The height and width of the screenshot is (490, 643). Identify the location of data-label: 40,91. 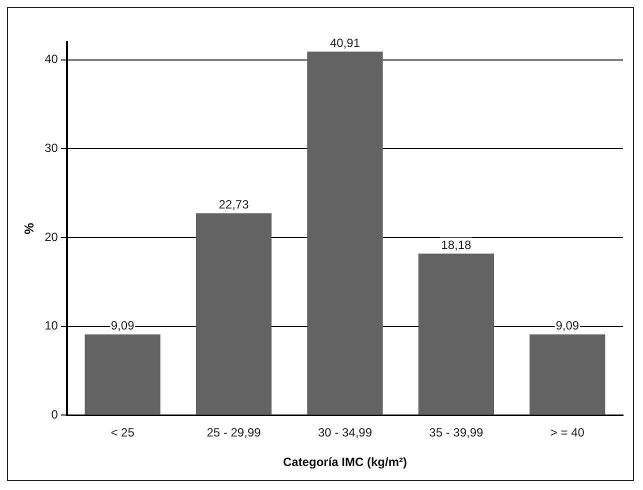
(345, 43).